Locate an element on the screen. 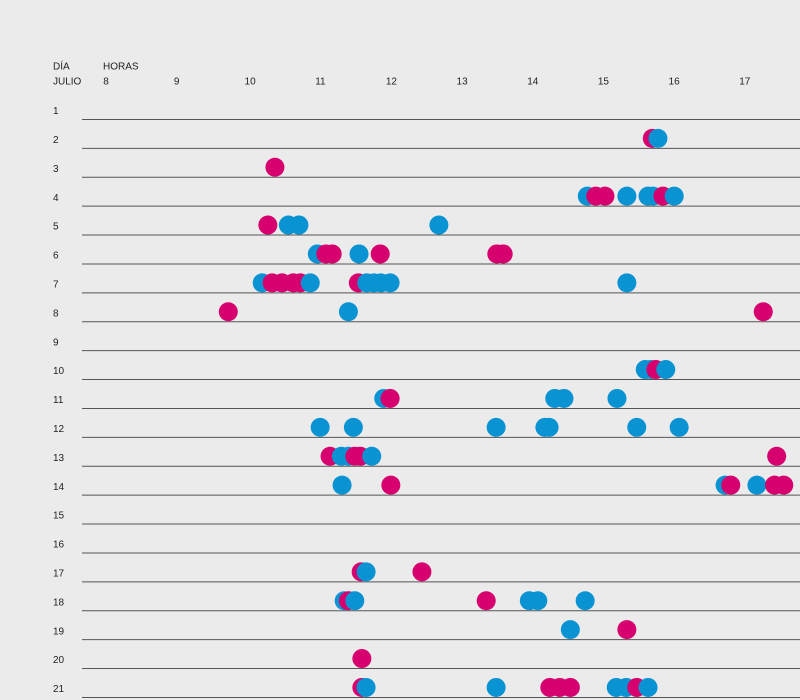 The height and width of the screenshot is (700, 800). x-tick-label: 17 is located at coordinates (745, 82).